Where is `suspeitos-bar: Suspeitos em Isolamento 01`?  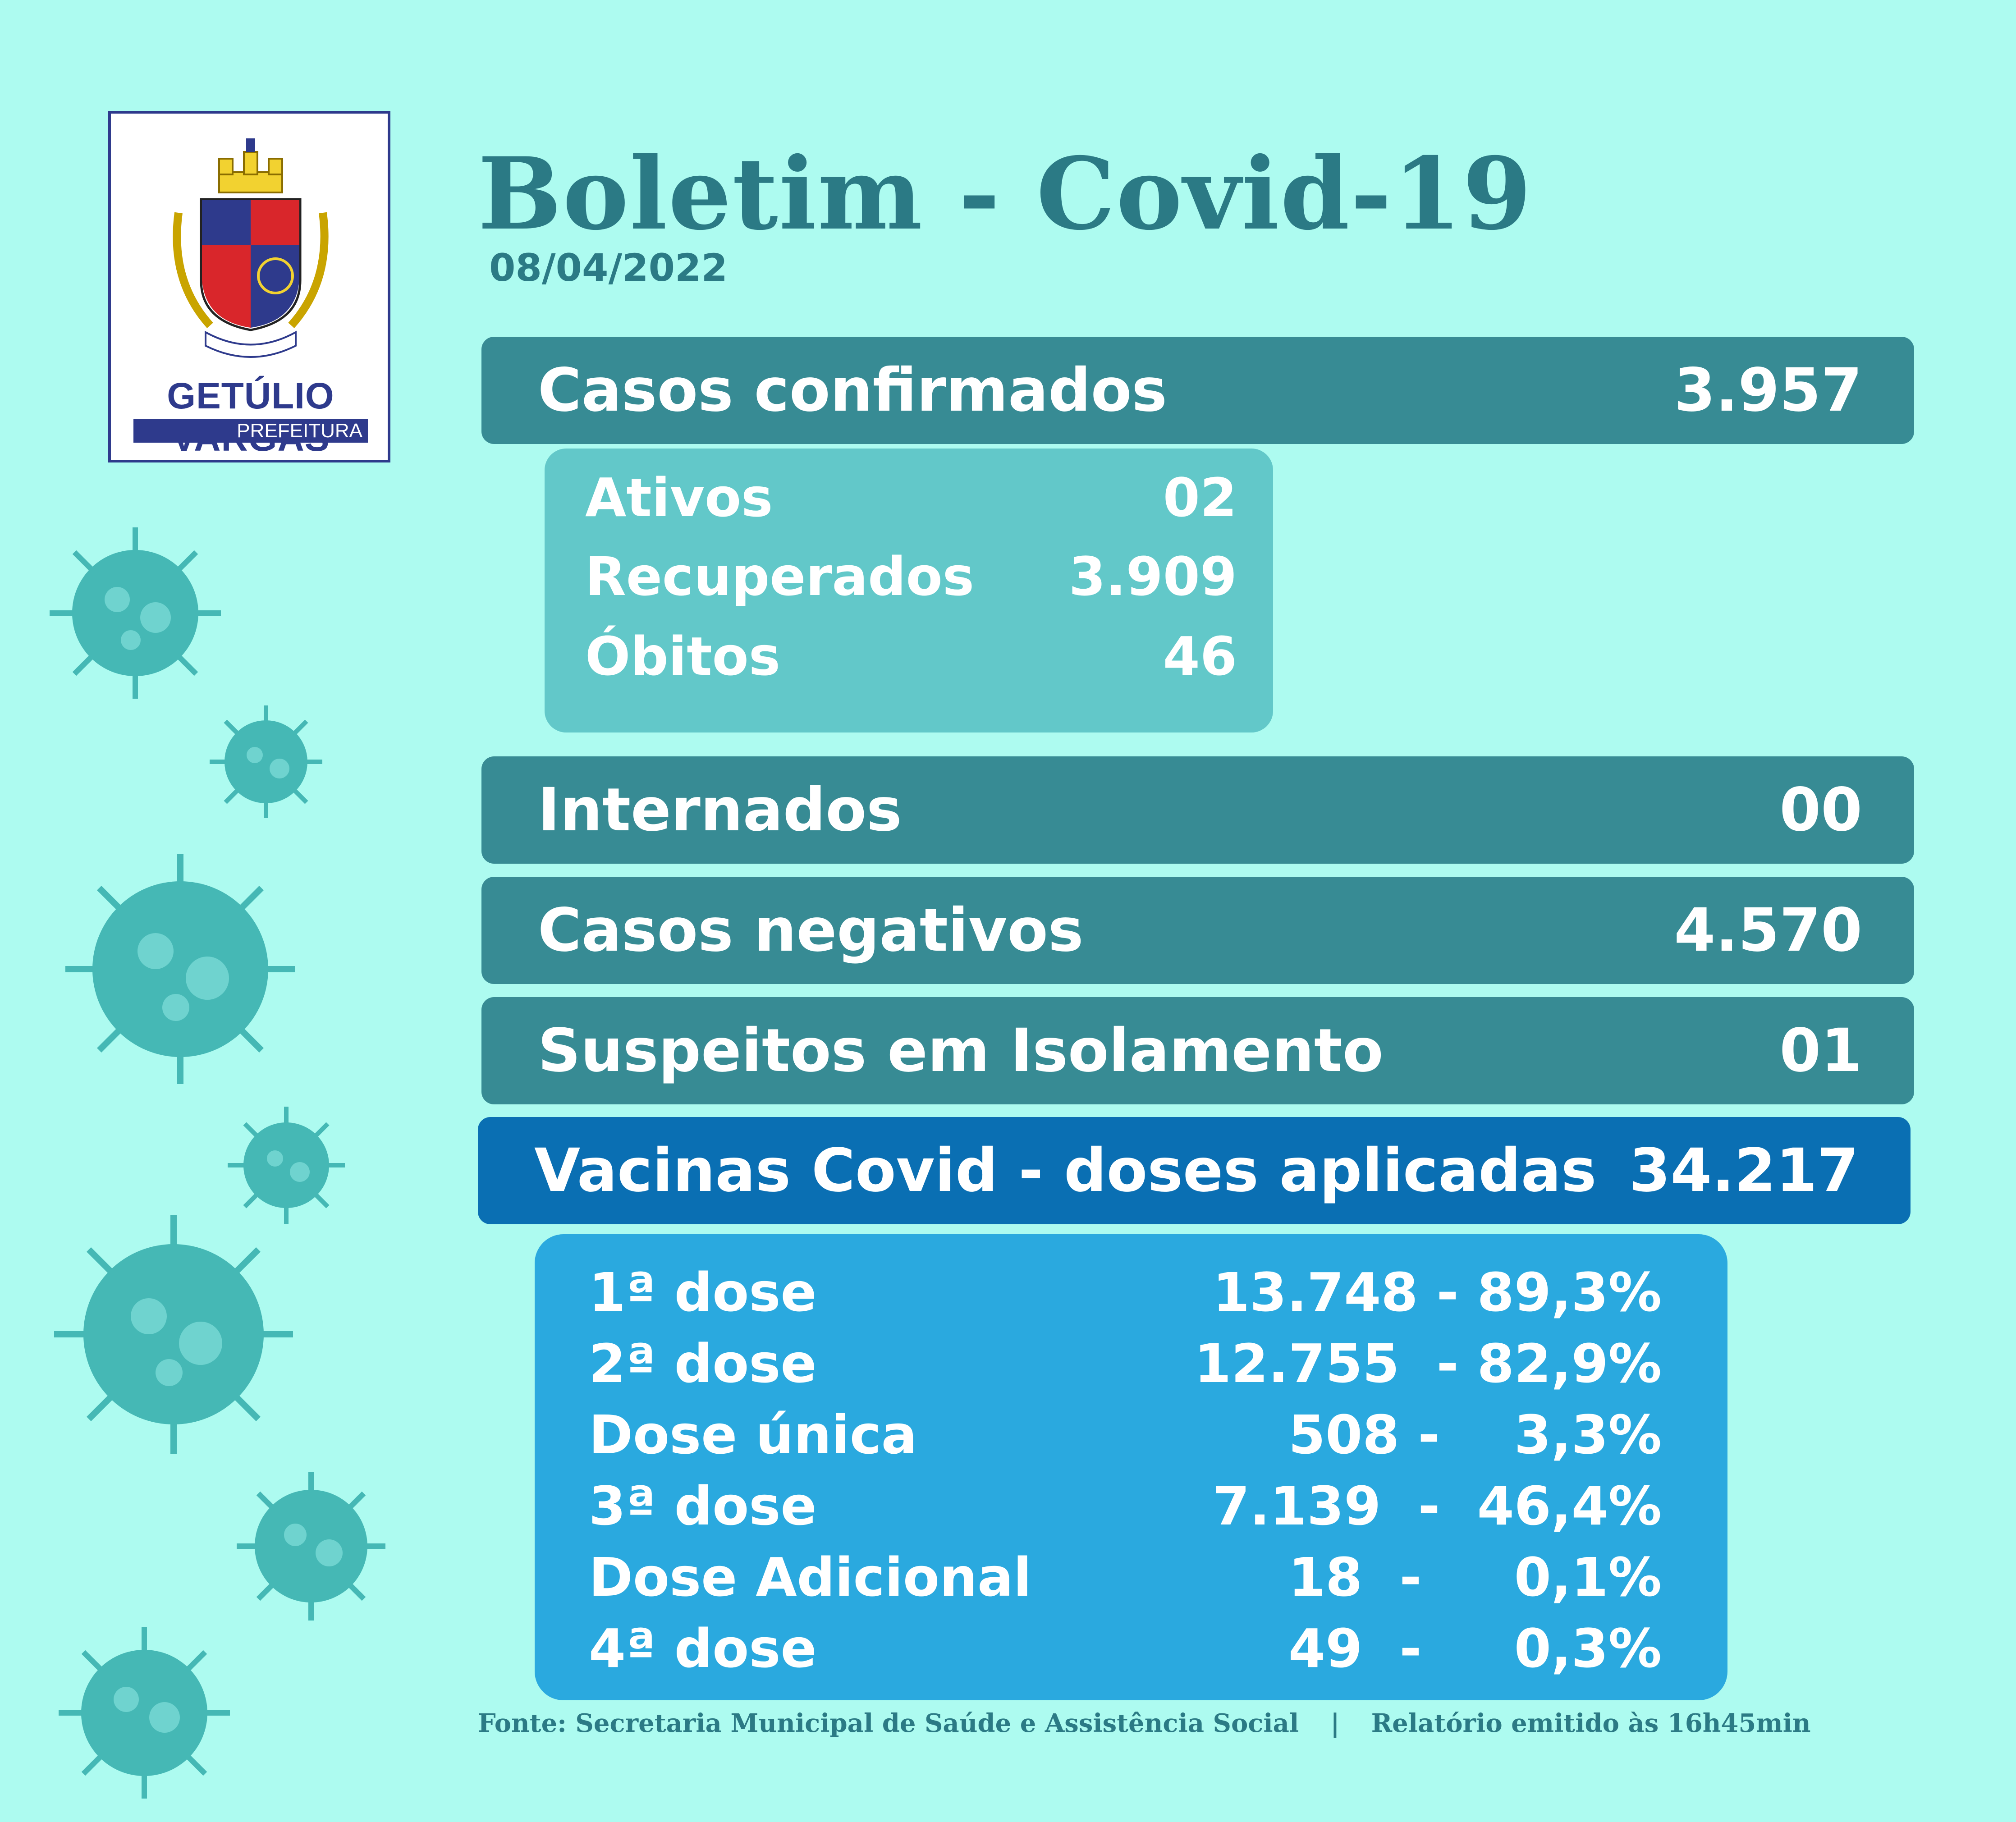
suspeitos-bar: Suspeitos em Isolamento 01 is located at coordinates (1198, 1050).